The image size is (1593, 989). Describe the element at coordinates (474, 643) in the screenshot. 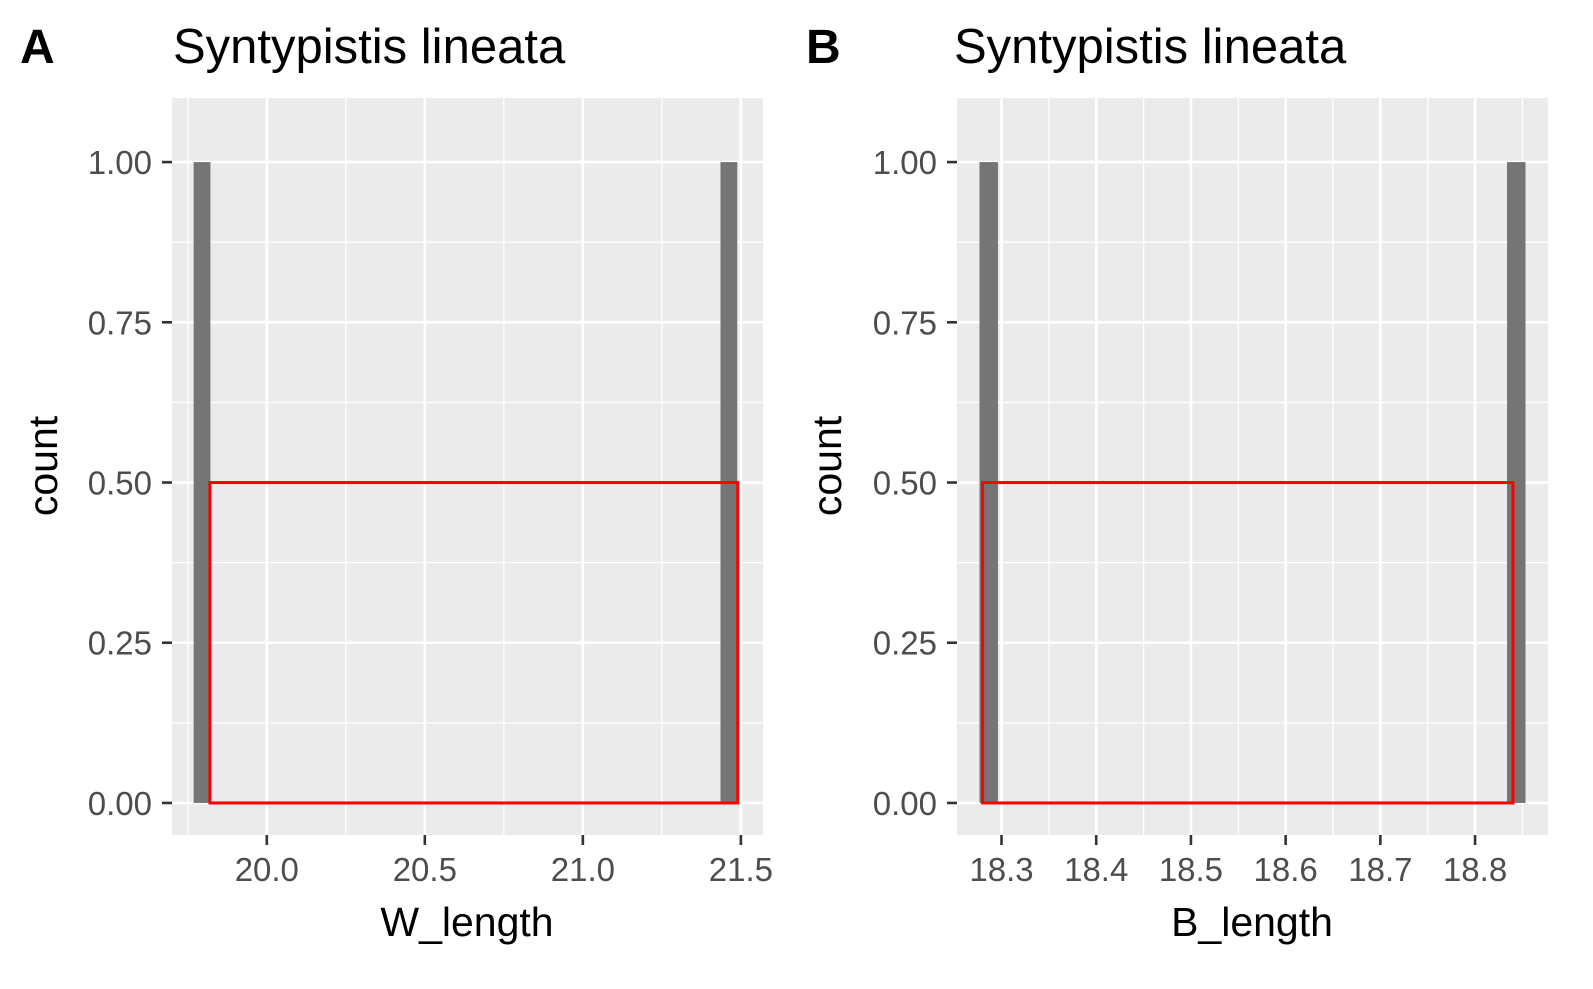

I see `panel-a-highlight-box` at that location.